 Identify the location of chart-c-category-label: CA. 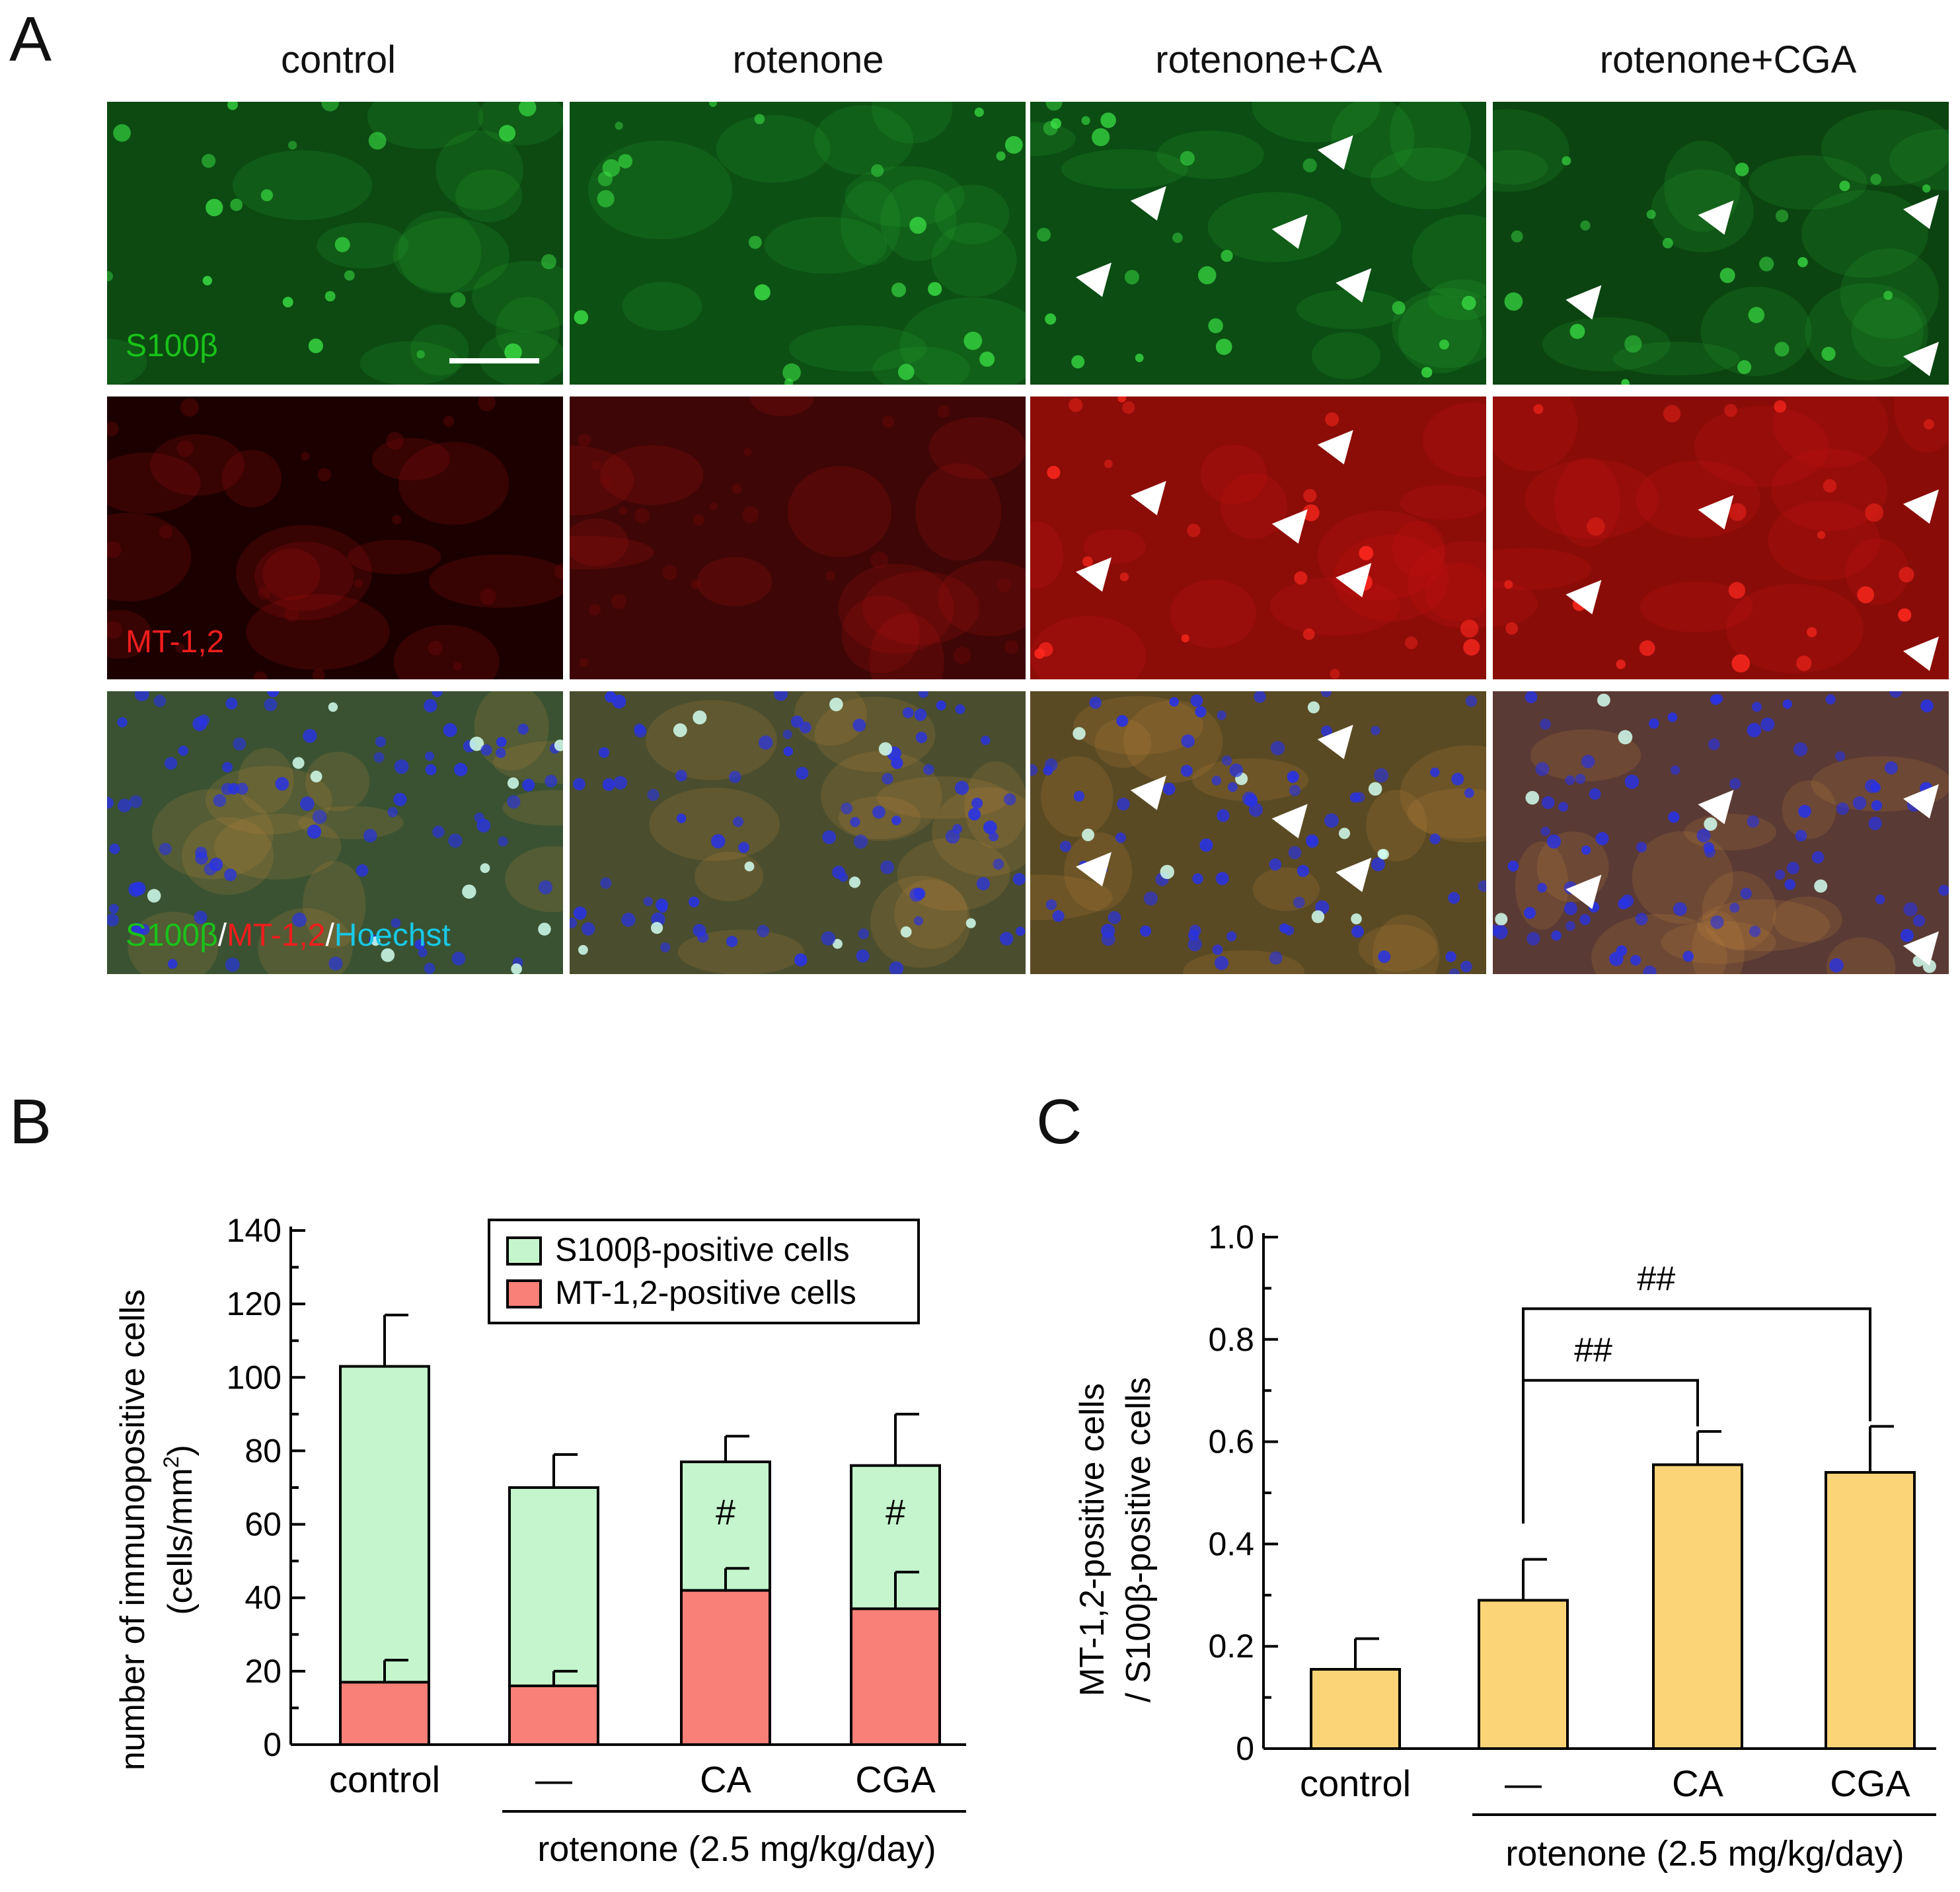
(1697, 1783).